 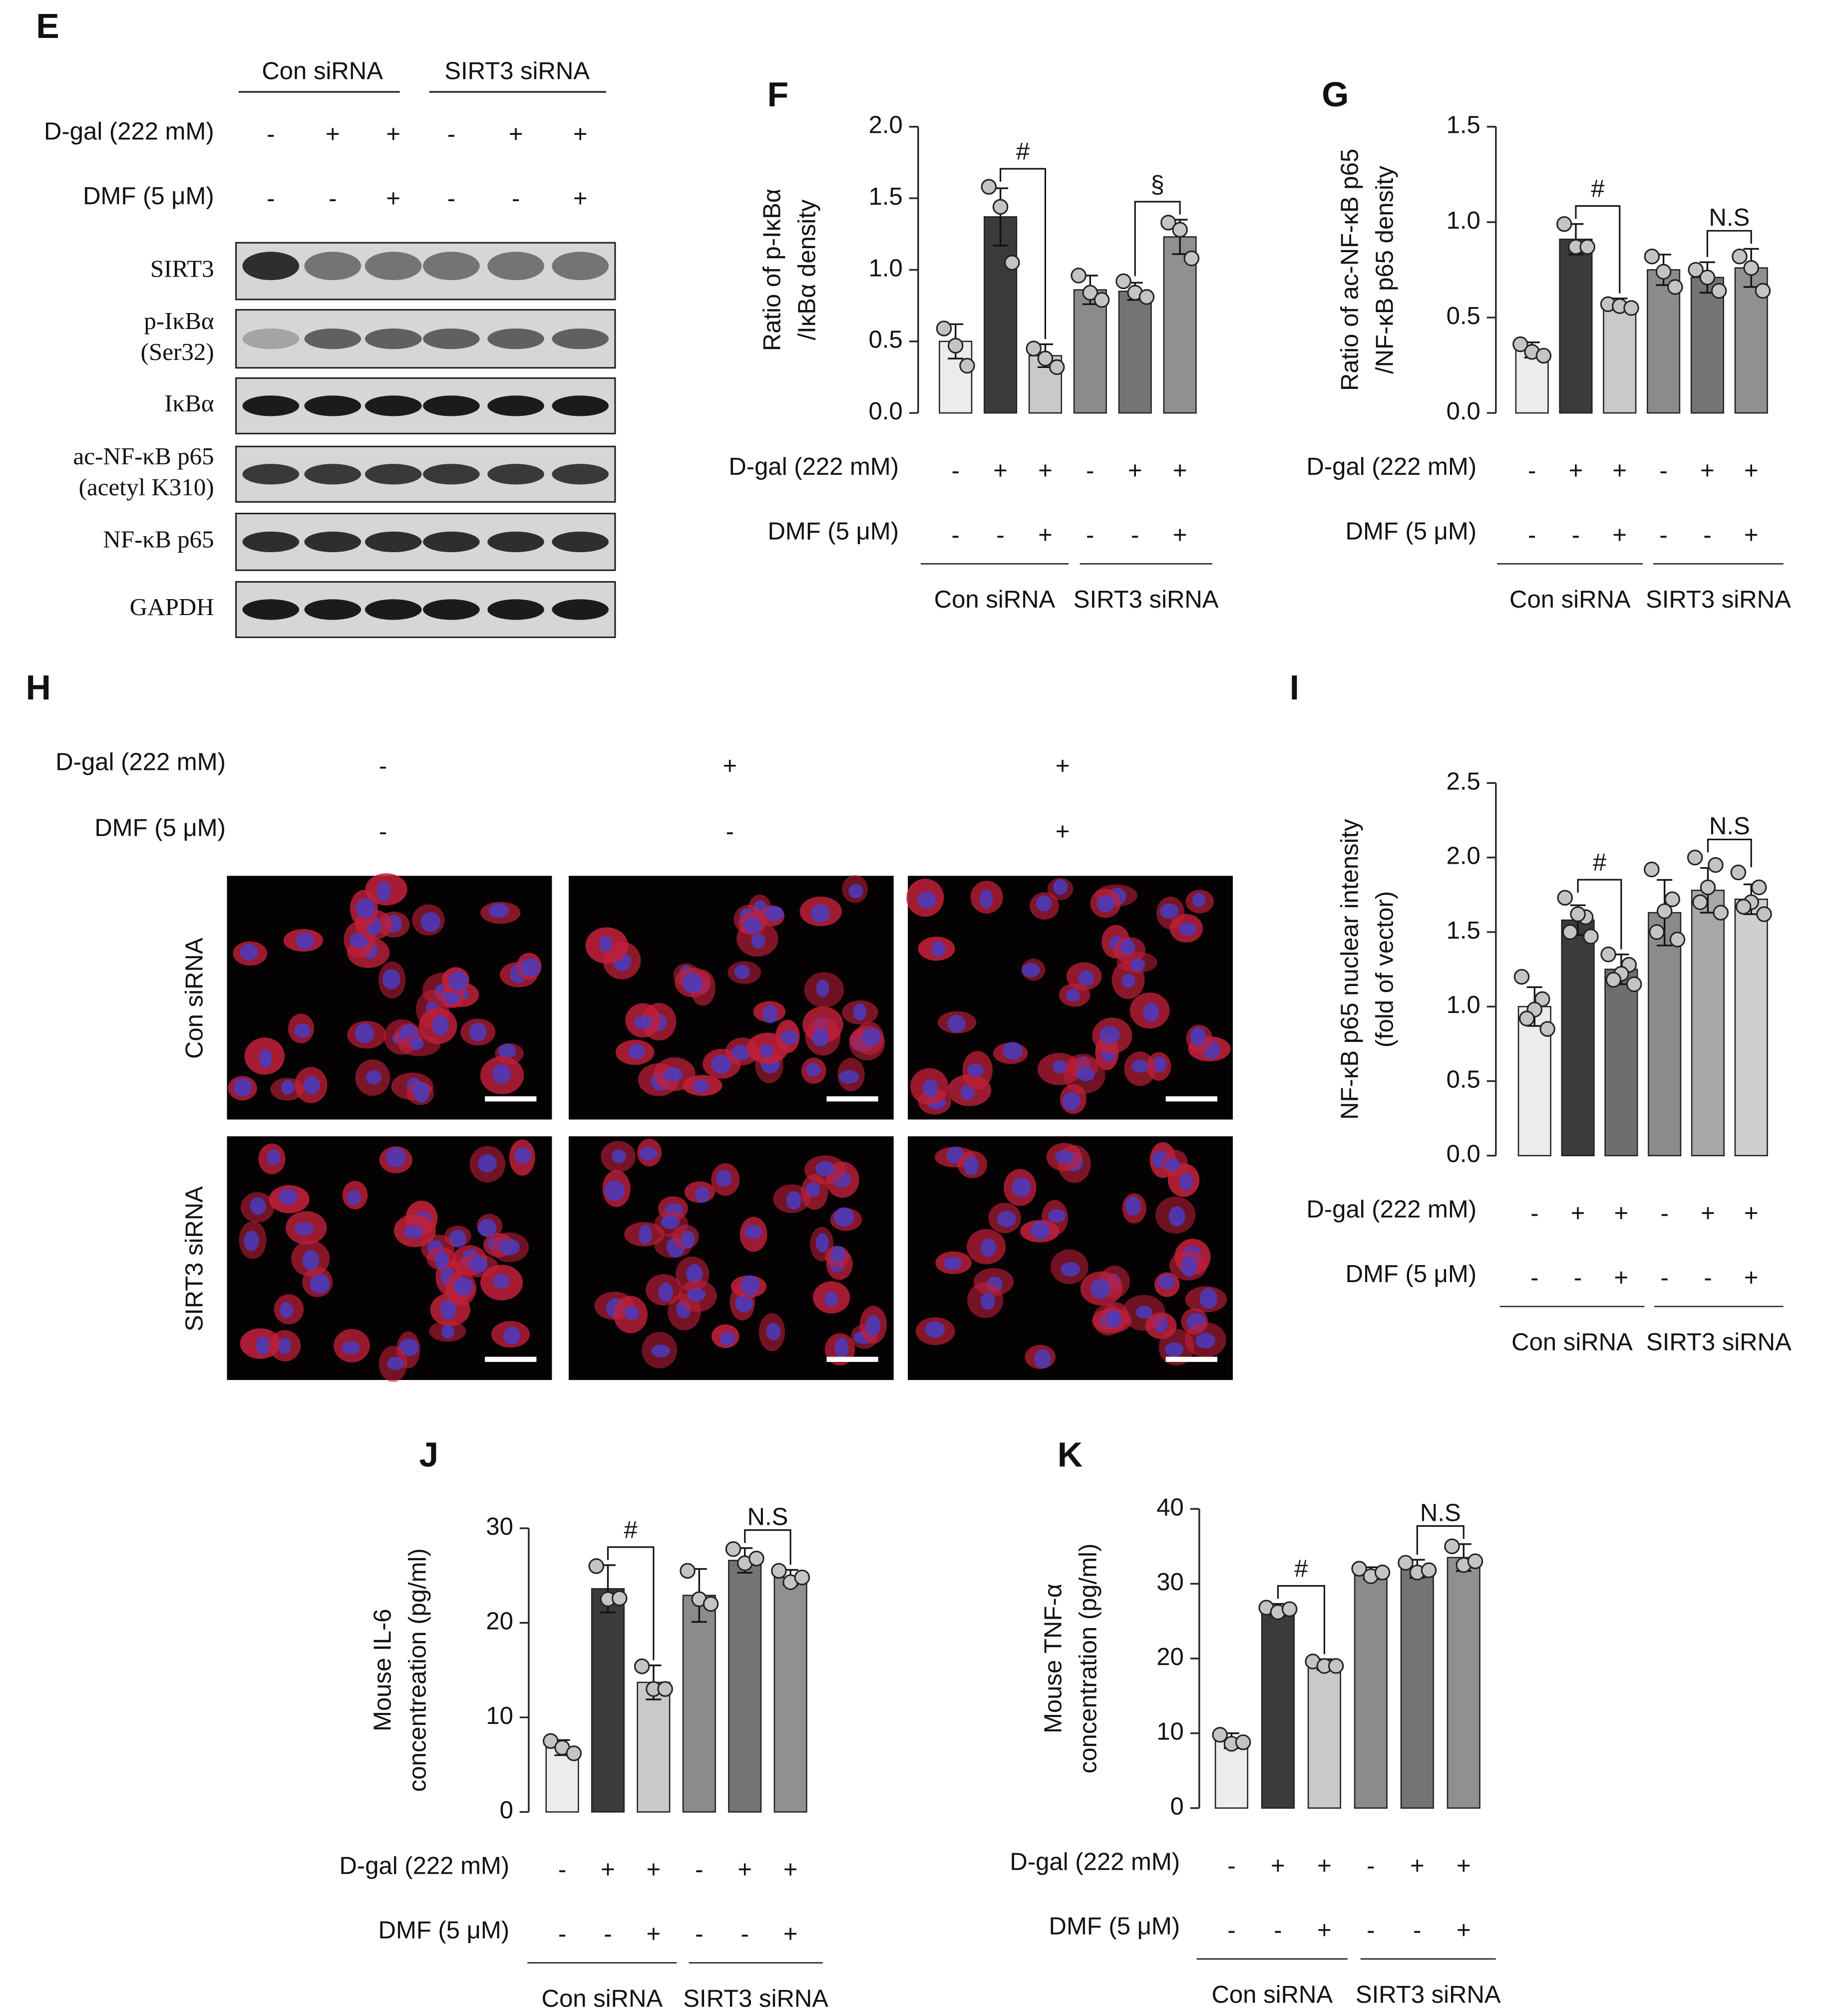 What do you see at coordinates (1385, 969) in the screenshot?
I see `y-axis-label: (fold of vector)` at bounding box center [1385, 969].